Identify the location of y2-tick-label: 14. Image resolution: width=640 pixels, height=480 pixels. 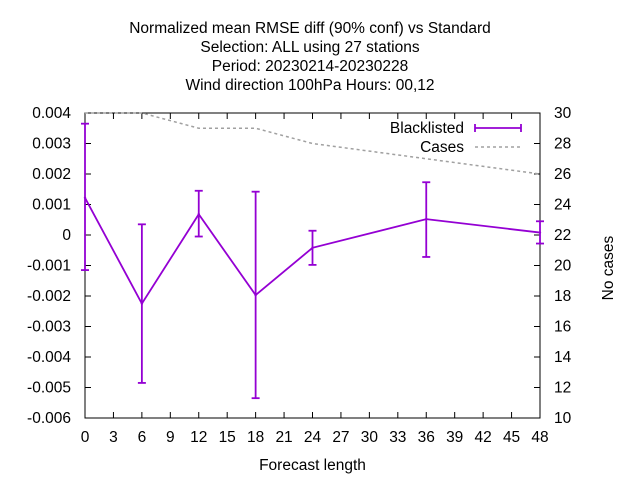
(563, 357).